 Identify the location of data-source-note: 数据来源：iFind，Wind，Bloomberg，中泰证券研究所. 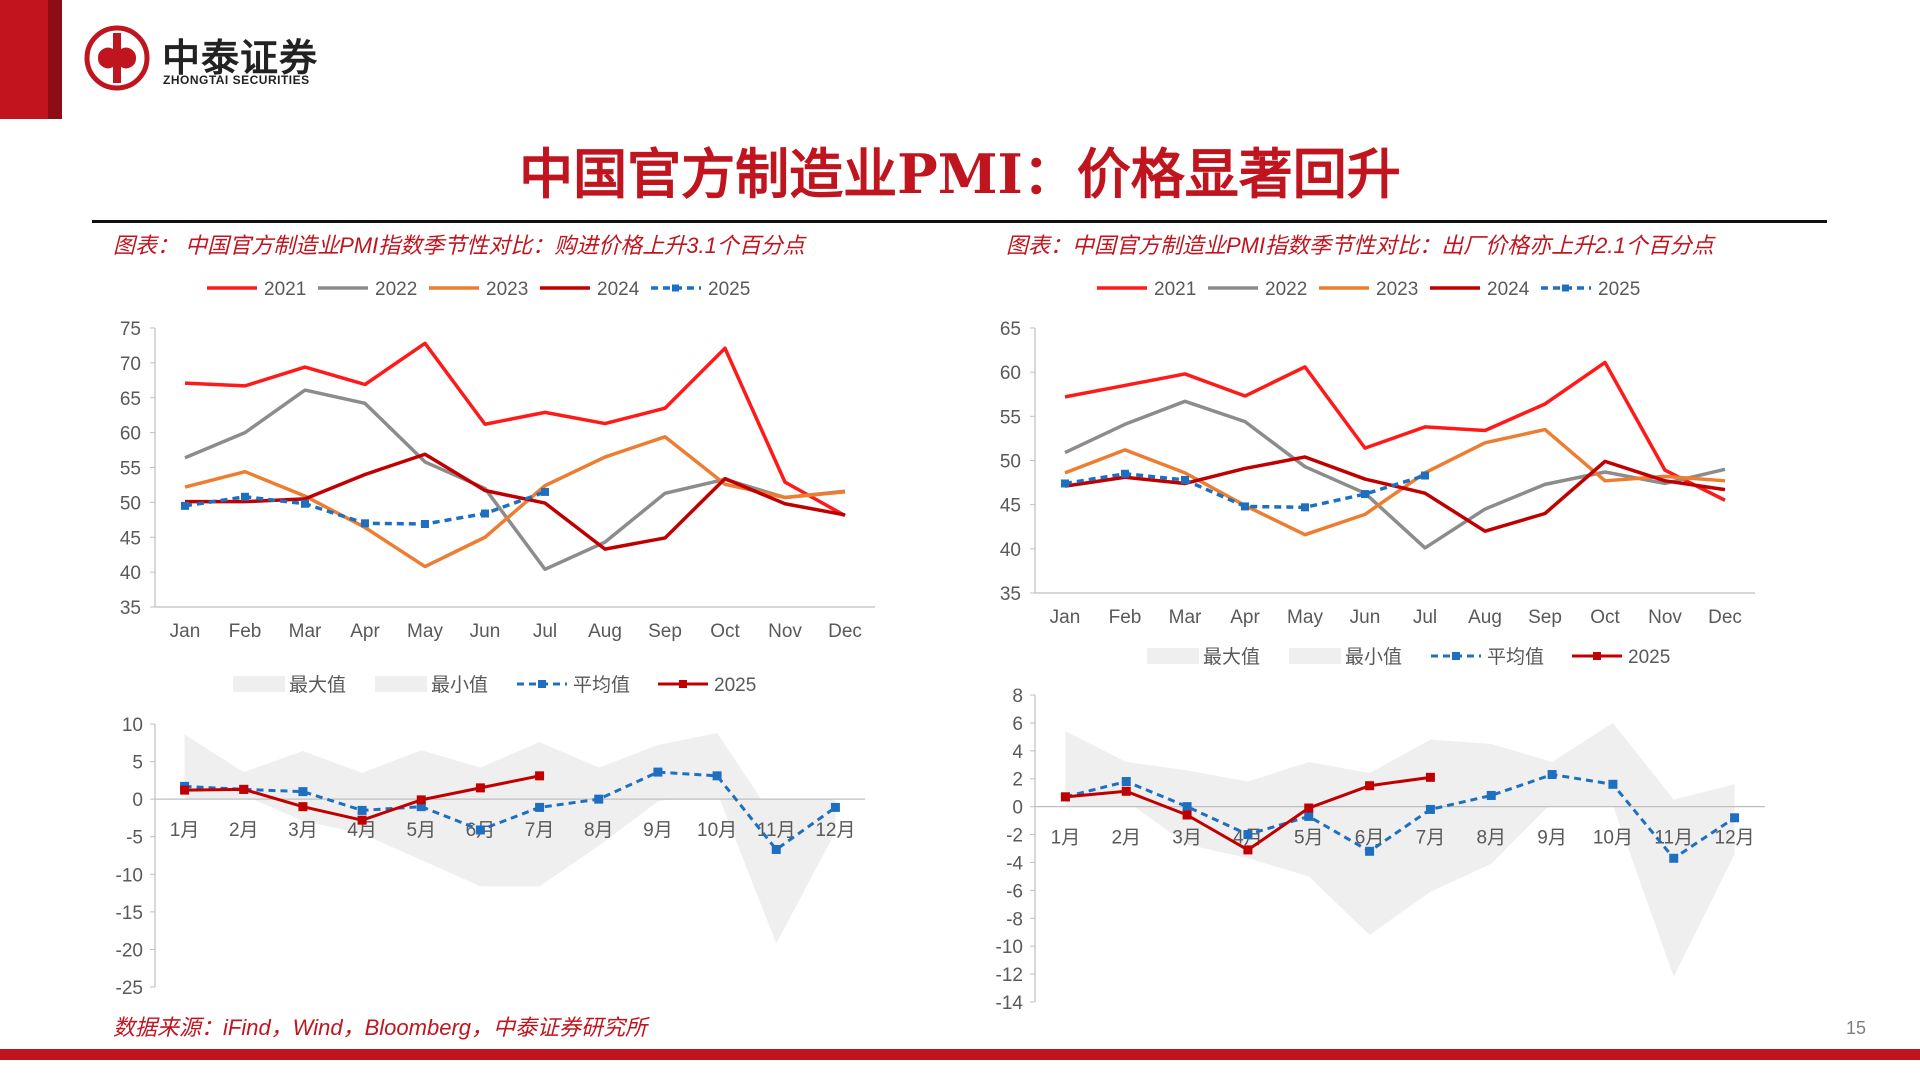
(380, 1027).